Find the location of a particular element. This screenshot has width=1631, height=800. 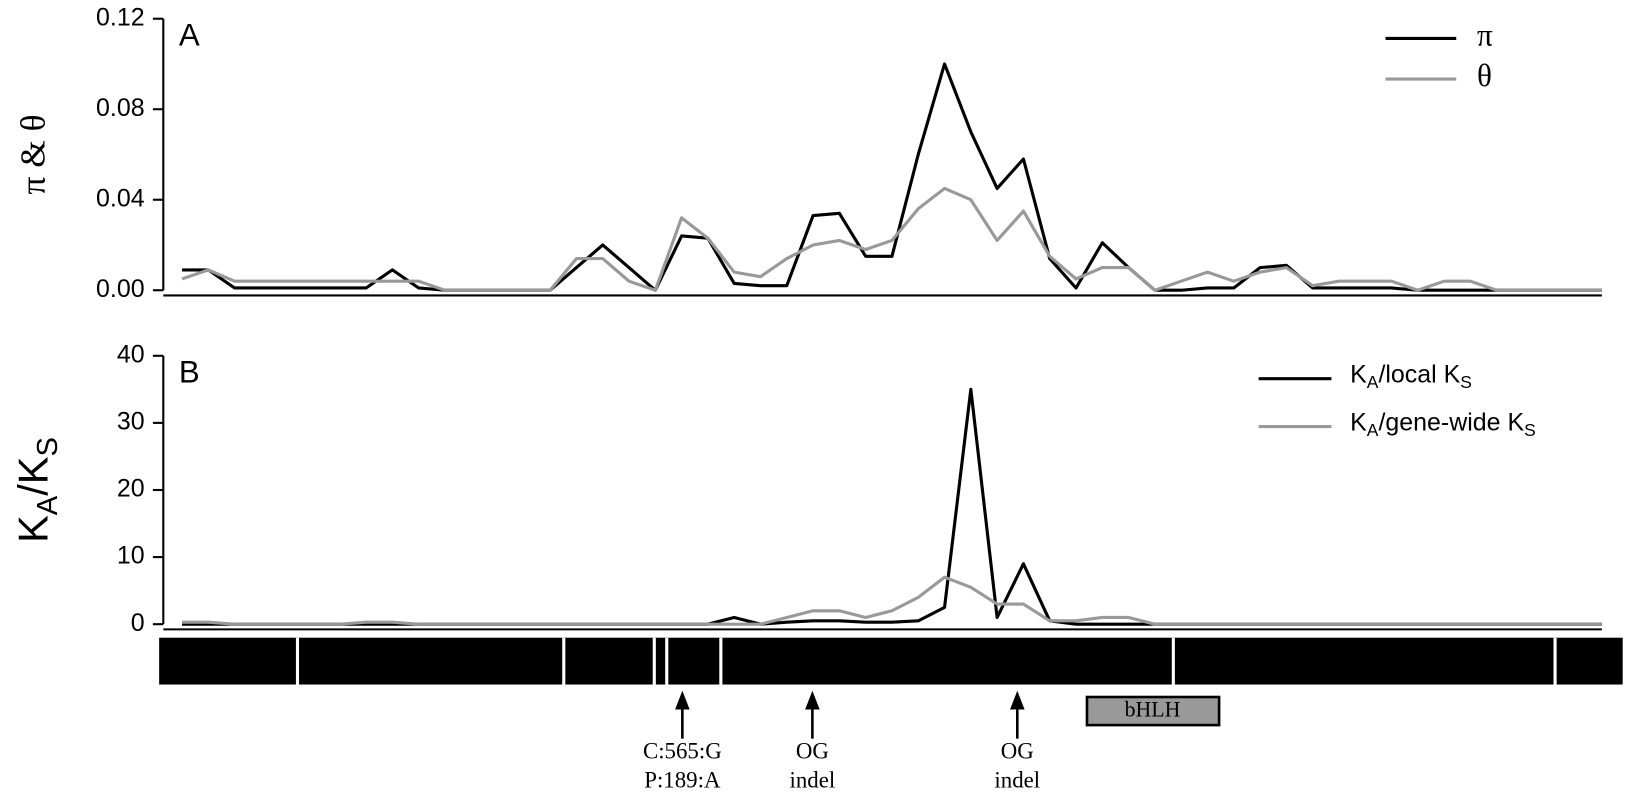

intron-gaps is located at coordinates (926, 661).